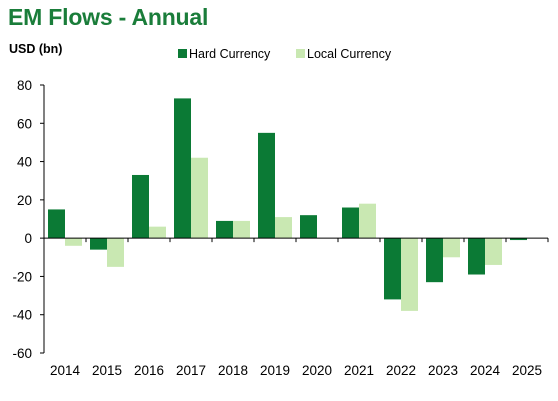 This screenshot has width=558, height=401. Describe the element at coordinates (182, 53) in the screenshot. I see `legend-swatch-hard-currency` at that location.